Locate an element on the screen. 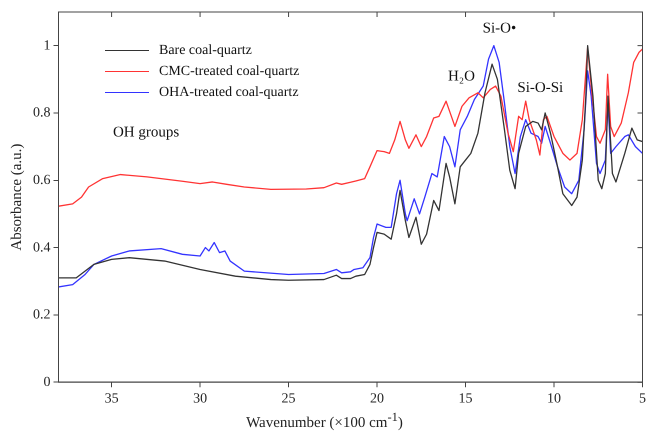  x-tick-label: 25 is located at coordinates (289, 398).